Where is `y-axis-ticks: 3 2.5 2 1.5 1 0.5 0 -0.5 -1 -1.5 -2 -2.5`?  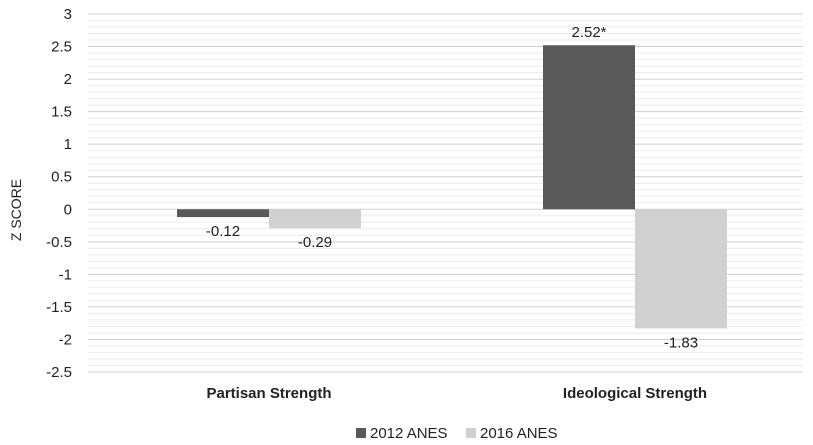
y-axis-ticks: 3 2.5 2 1.5 1 0.5 0 -0.5 -1 -1.5 -2 -2.5 is located at coordinates (59, 193).